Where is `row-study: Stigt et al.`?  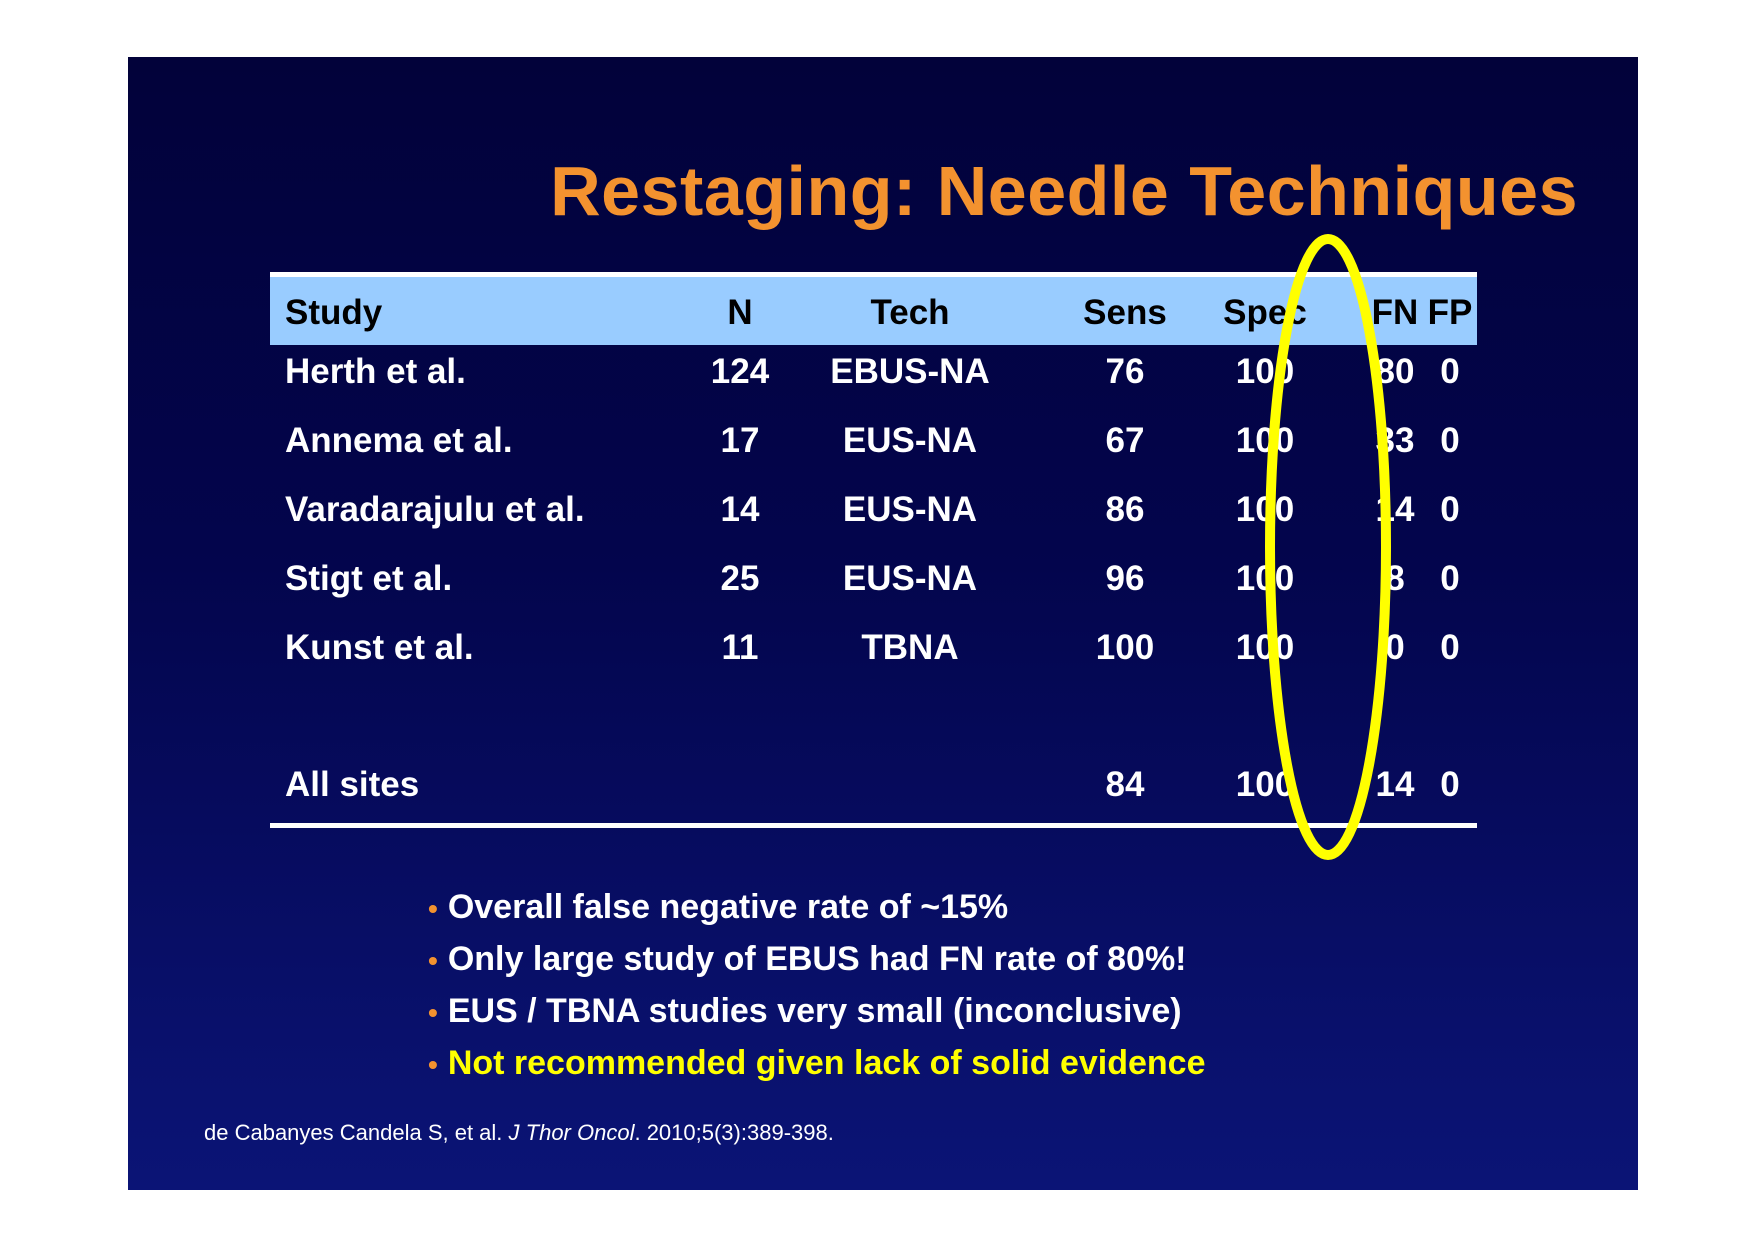
row-study: Stigt et al. is located at coordinates (369, 578).